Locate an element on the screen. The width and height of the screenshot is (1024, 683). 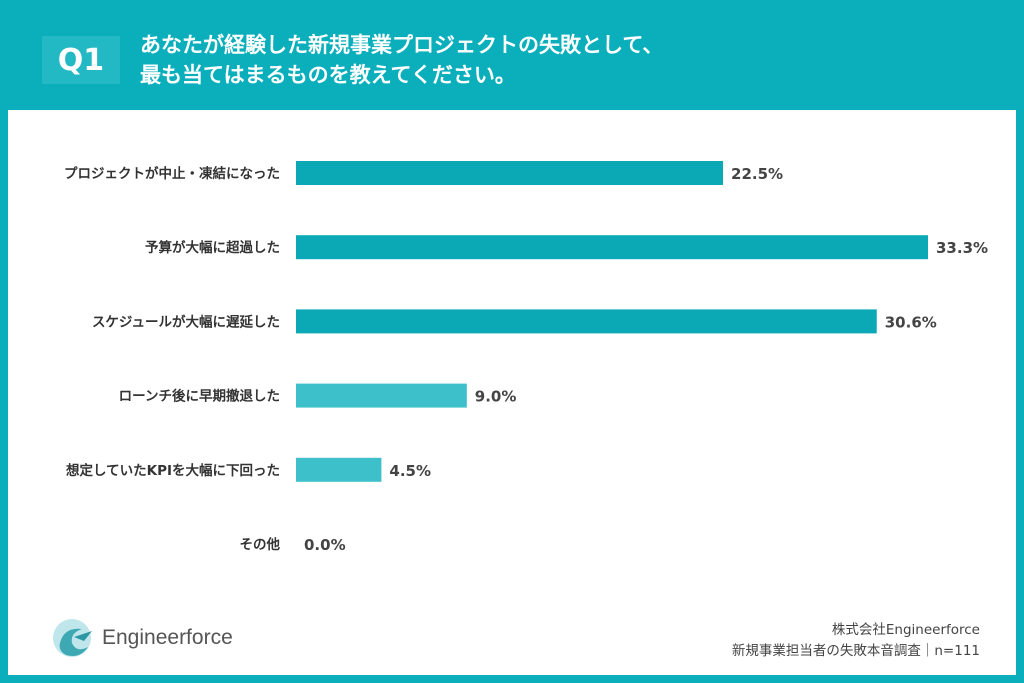
category-label: 予算が大幅に超過した is located at coordinates (212, 247).